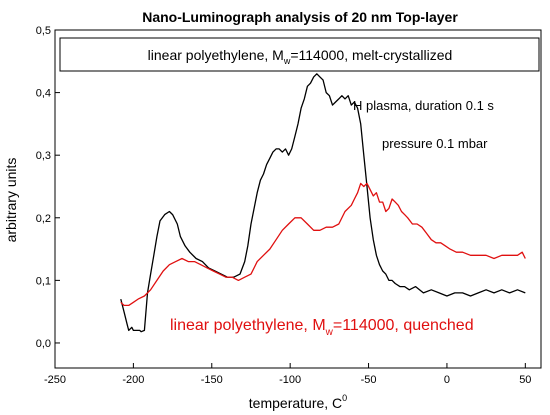 This screenshot has height=415, width=550. What do you see at coordinates (43, 94) in the screenshot?
I see `y-tick-label: 0,4` at bounding box center [43, 94].